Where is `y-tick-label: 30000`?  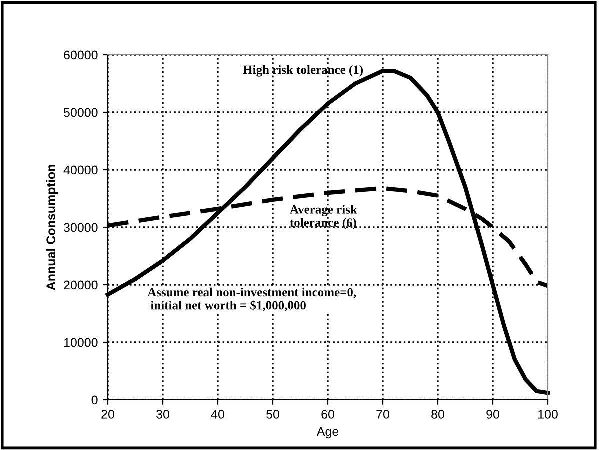
y-tick-label: 30000 is located at coordinates (81, 227).